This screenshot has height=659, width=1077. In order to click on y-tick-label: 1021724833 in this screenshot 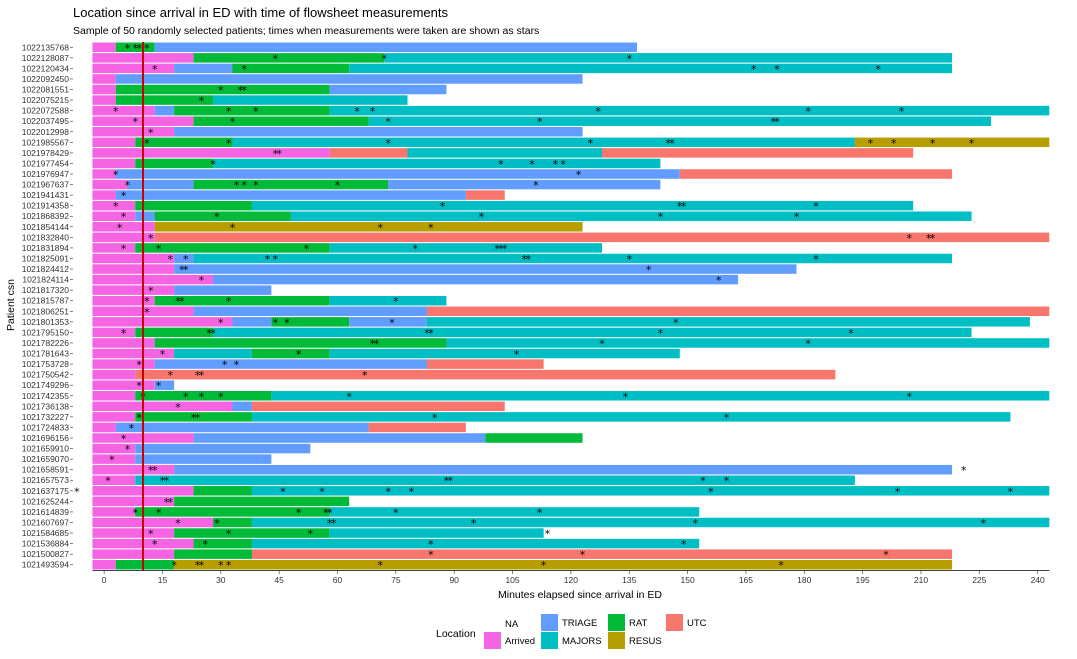, I will do `click(46, 427)`.